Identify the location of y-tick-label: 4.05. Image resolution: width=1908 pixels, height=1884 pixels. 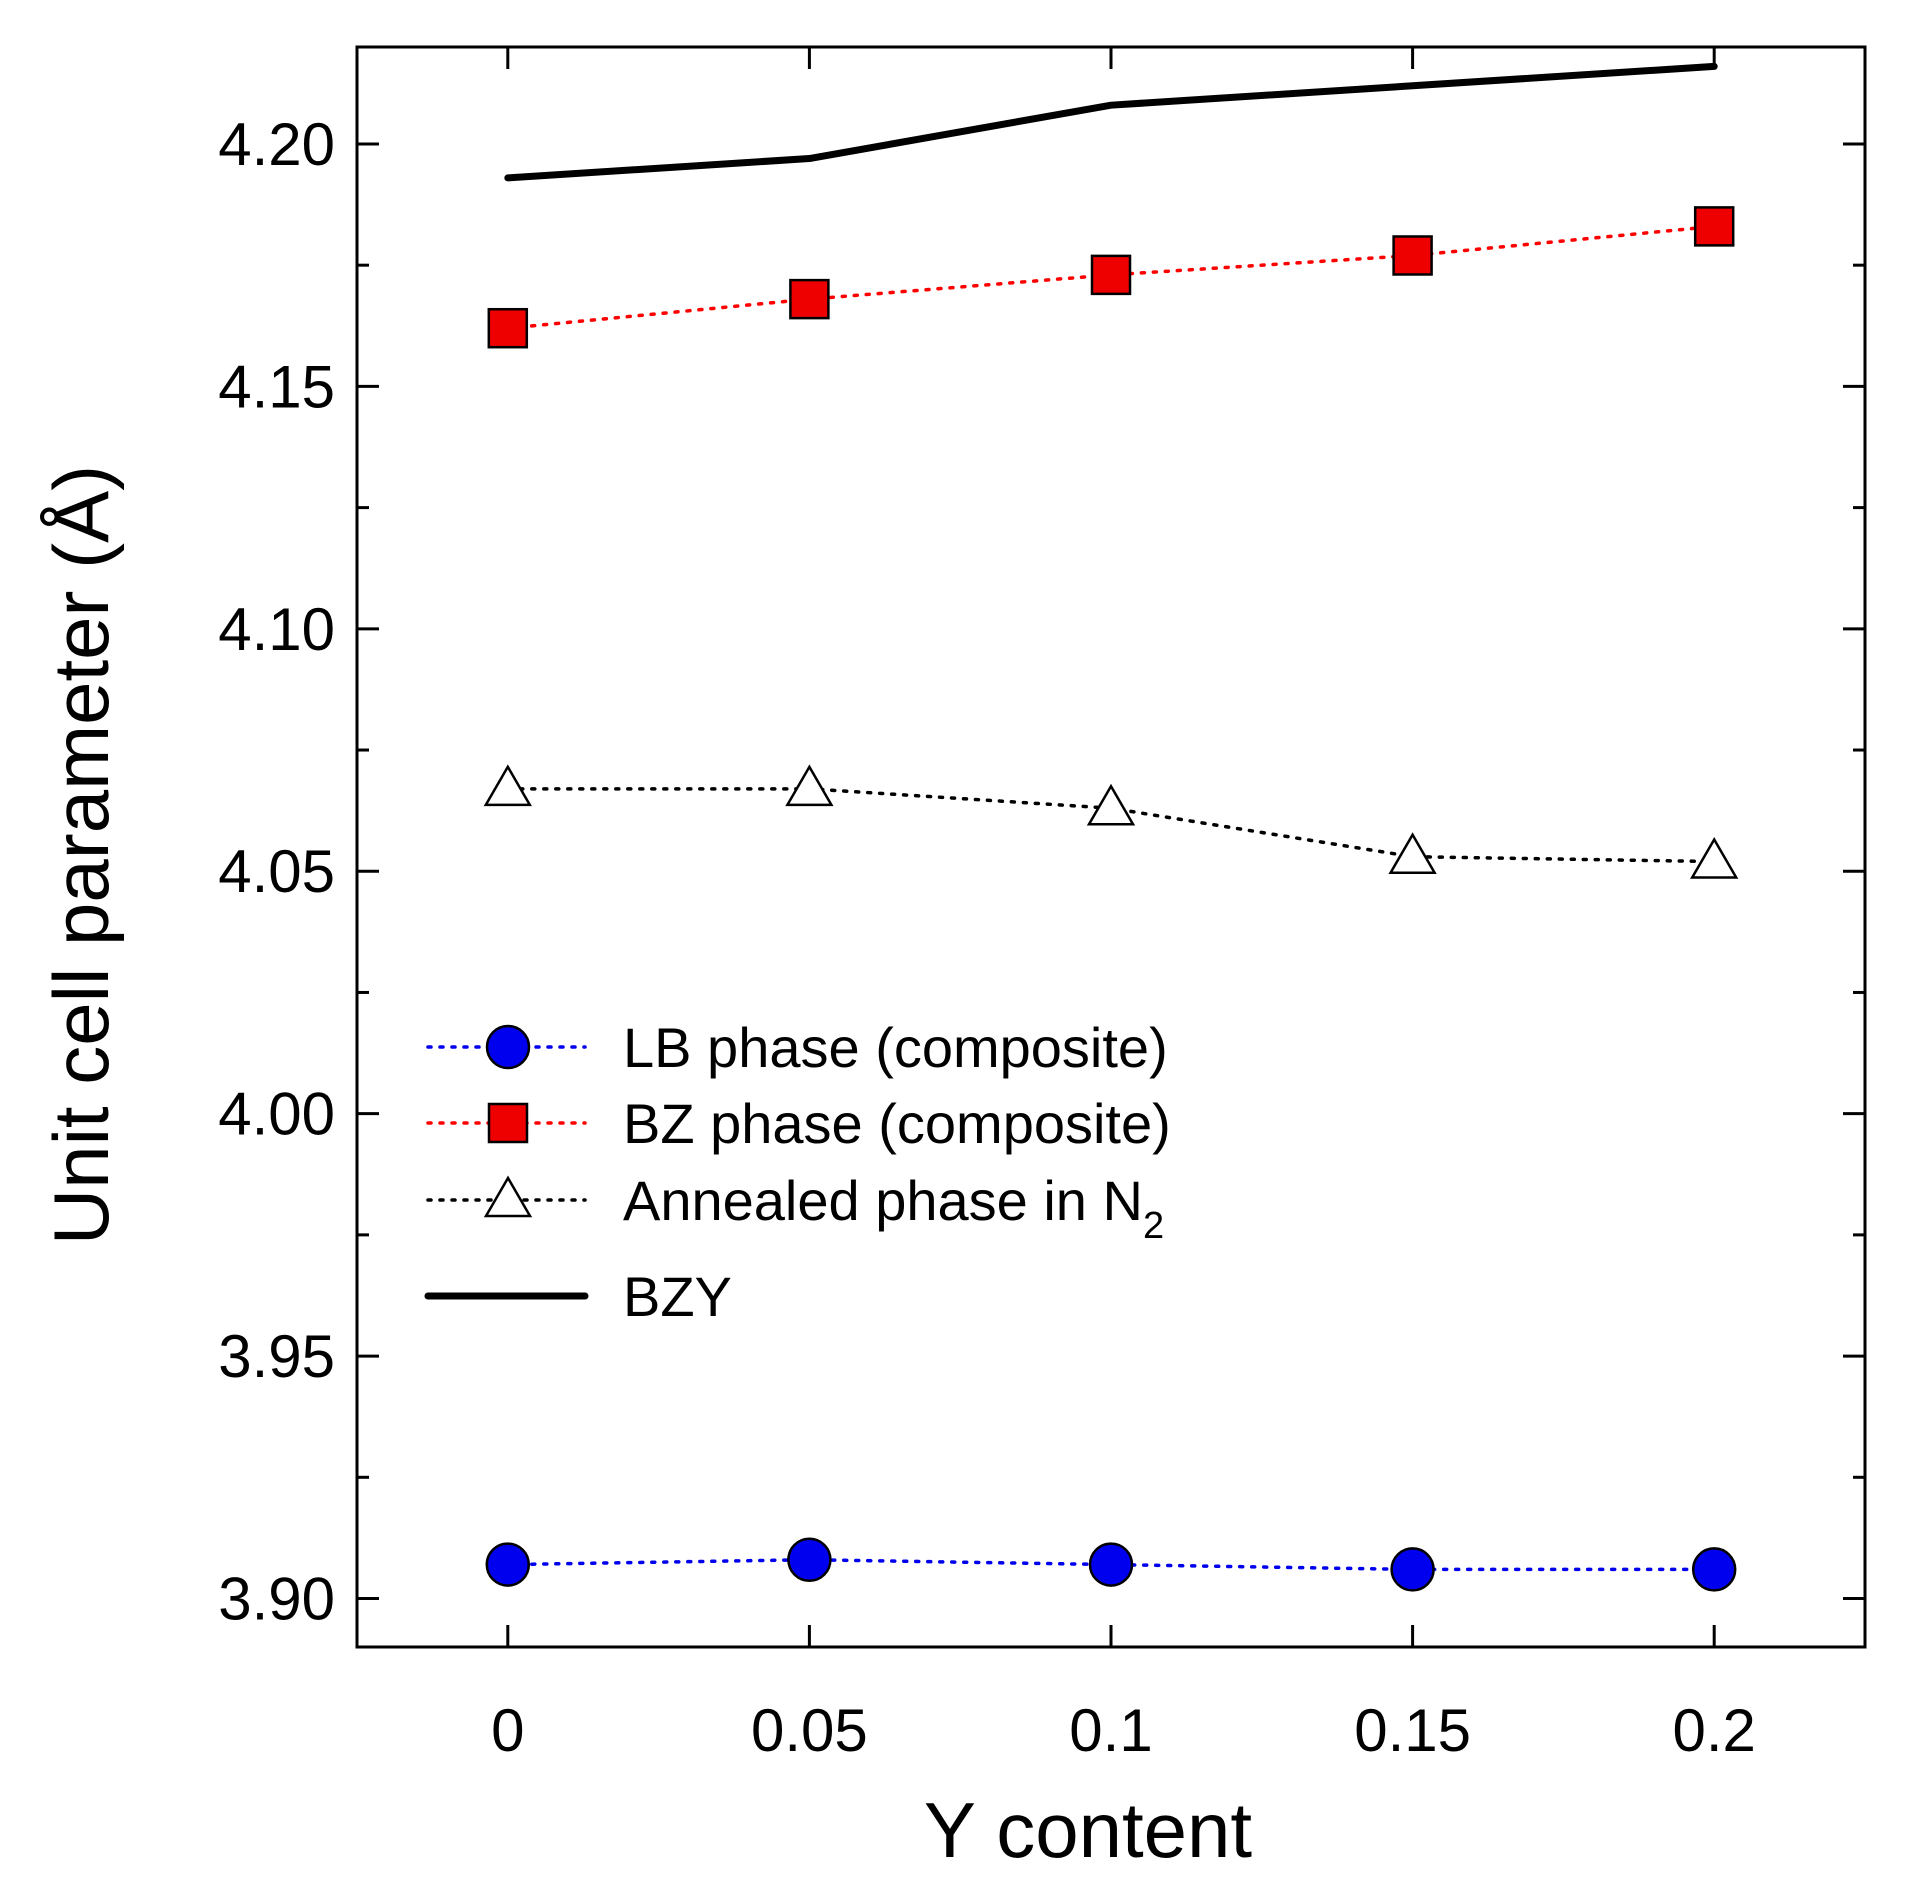
(276, 871).